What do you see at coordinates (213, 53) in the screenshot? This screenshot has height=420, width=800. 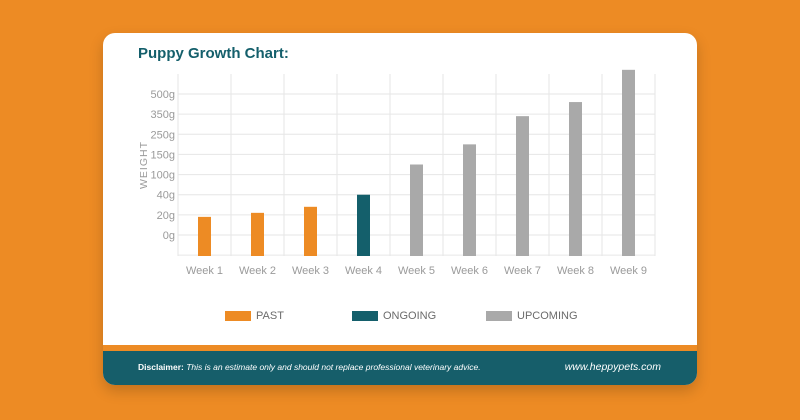 I see `chart-title: Puppy Growth Chart:` at bounding box center [213, 53].